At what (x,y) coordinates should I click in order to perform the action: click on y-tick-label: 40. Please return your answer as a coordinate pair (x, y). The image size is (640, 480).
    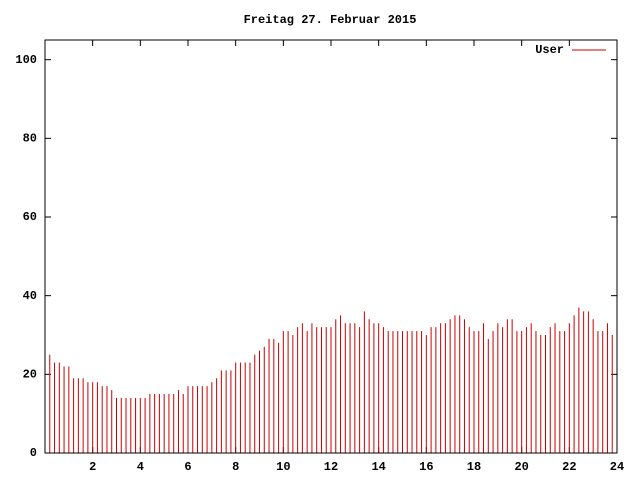
    Looking at the image, I should click on (30, 296).